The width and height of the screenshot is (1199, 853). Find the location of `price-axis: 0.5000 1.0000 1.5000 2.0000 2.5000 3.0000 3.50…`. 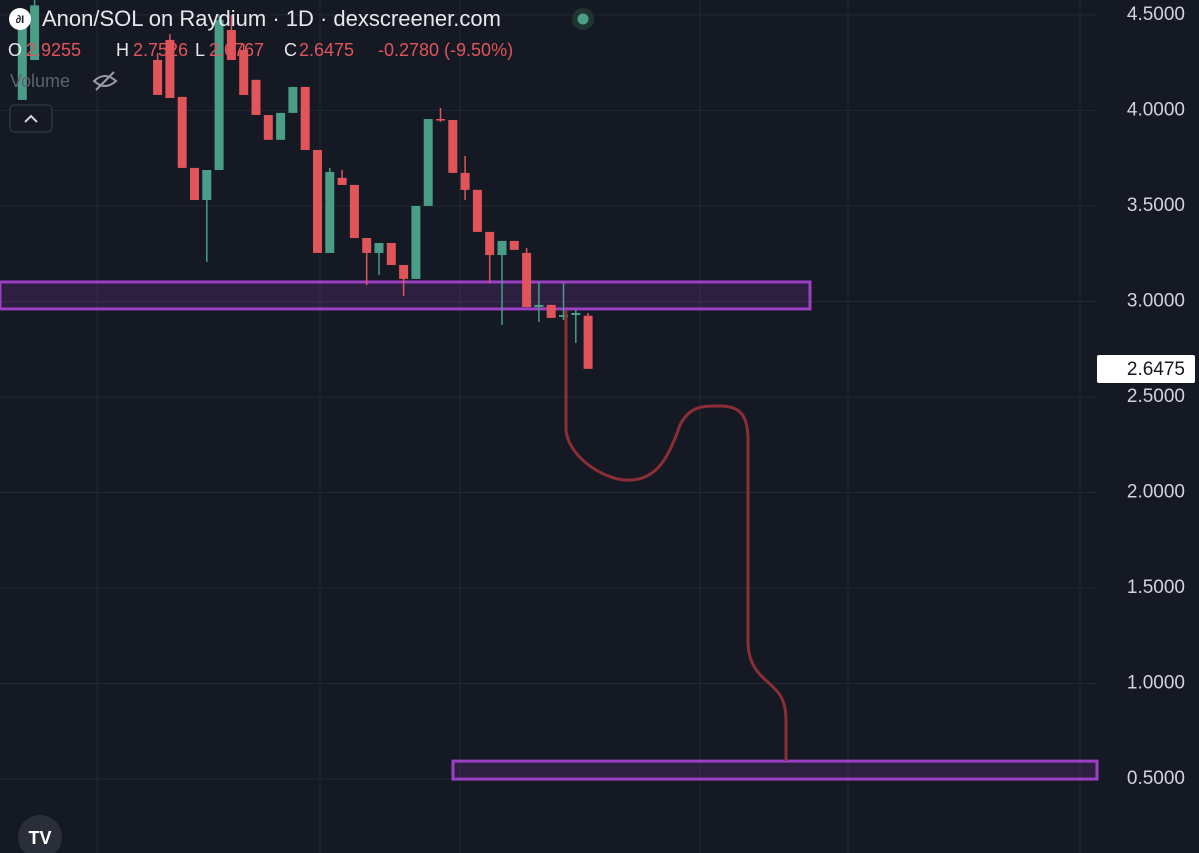

price-axis: 0.5000 1.0000 1.5000 2.0000 2.5000 3.0000 3.50… is located at coordinates (1156, 396).